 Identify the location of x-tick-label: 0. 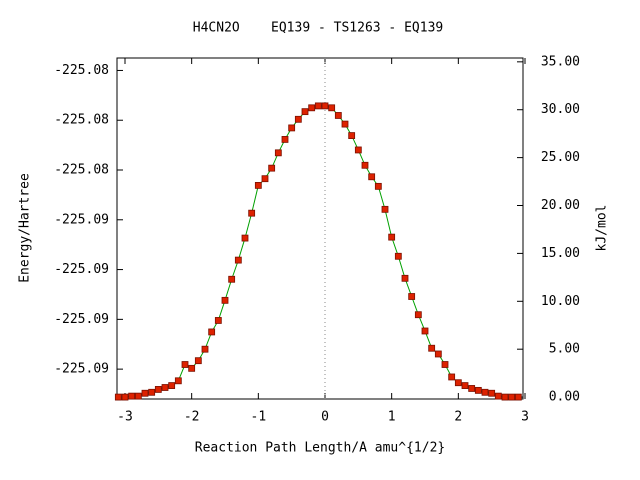
(325, 417).